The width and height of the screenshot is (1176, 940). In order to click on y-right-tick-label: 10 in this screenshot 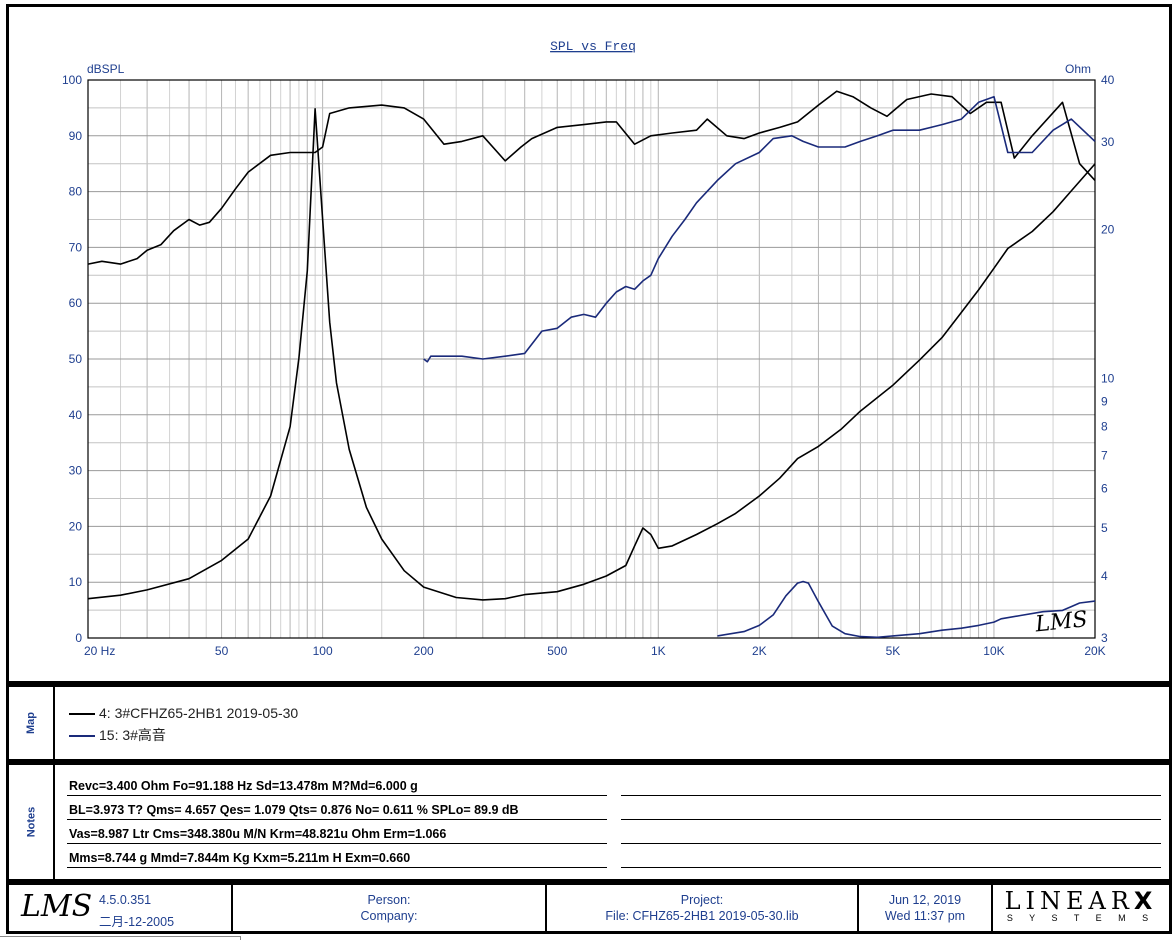, I will do `click(1108, 379)`.